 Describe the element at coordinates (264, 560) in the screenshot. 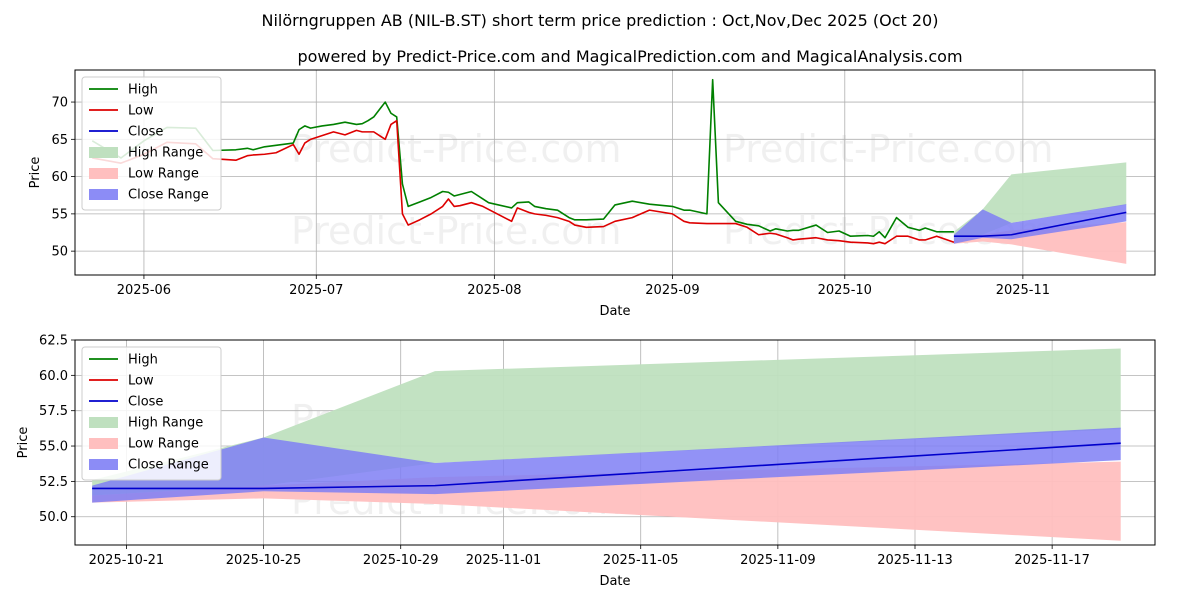

I see `x-tick-label: 2025-10-25` at that location.